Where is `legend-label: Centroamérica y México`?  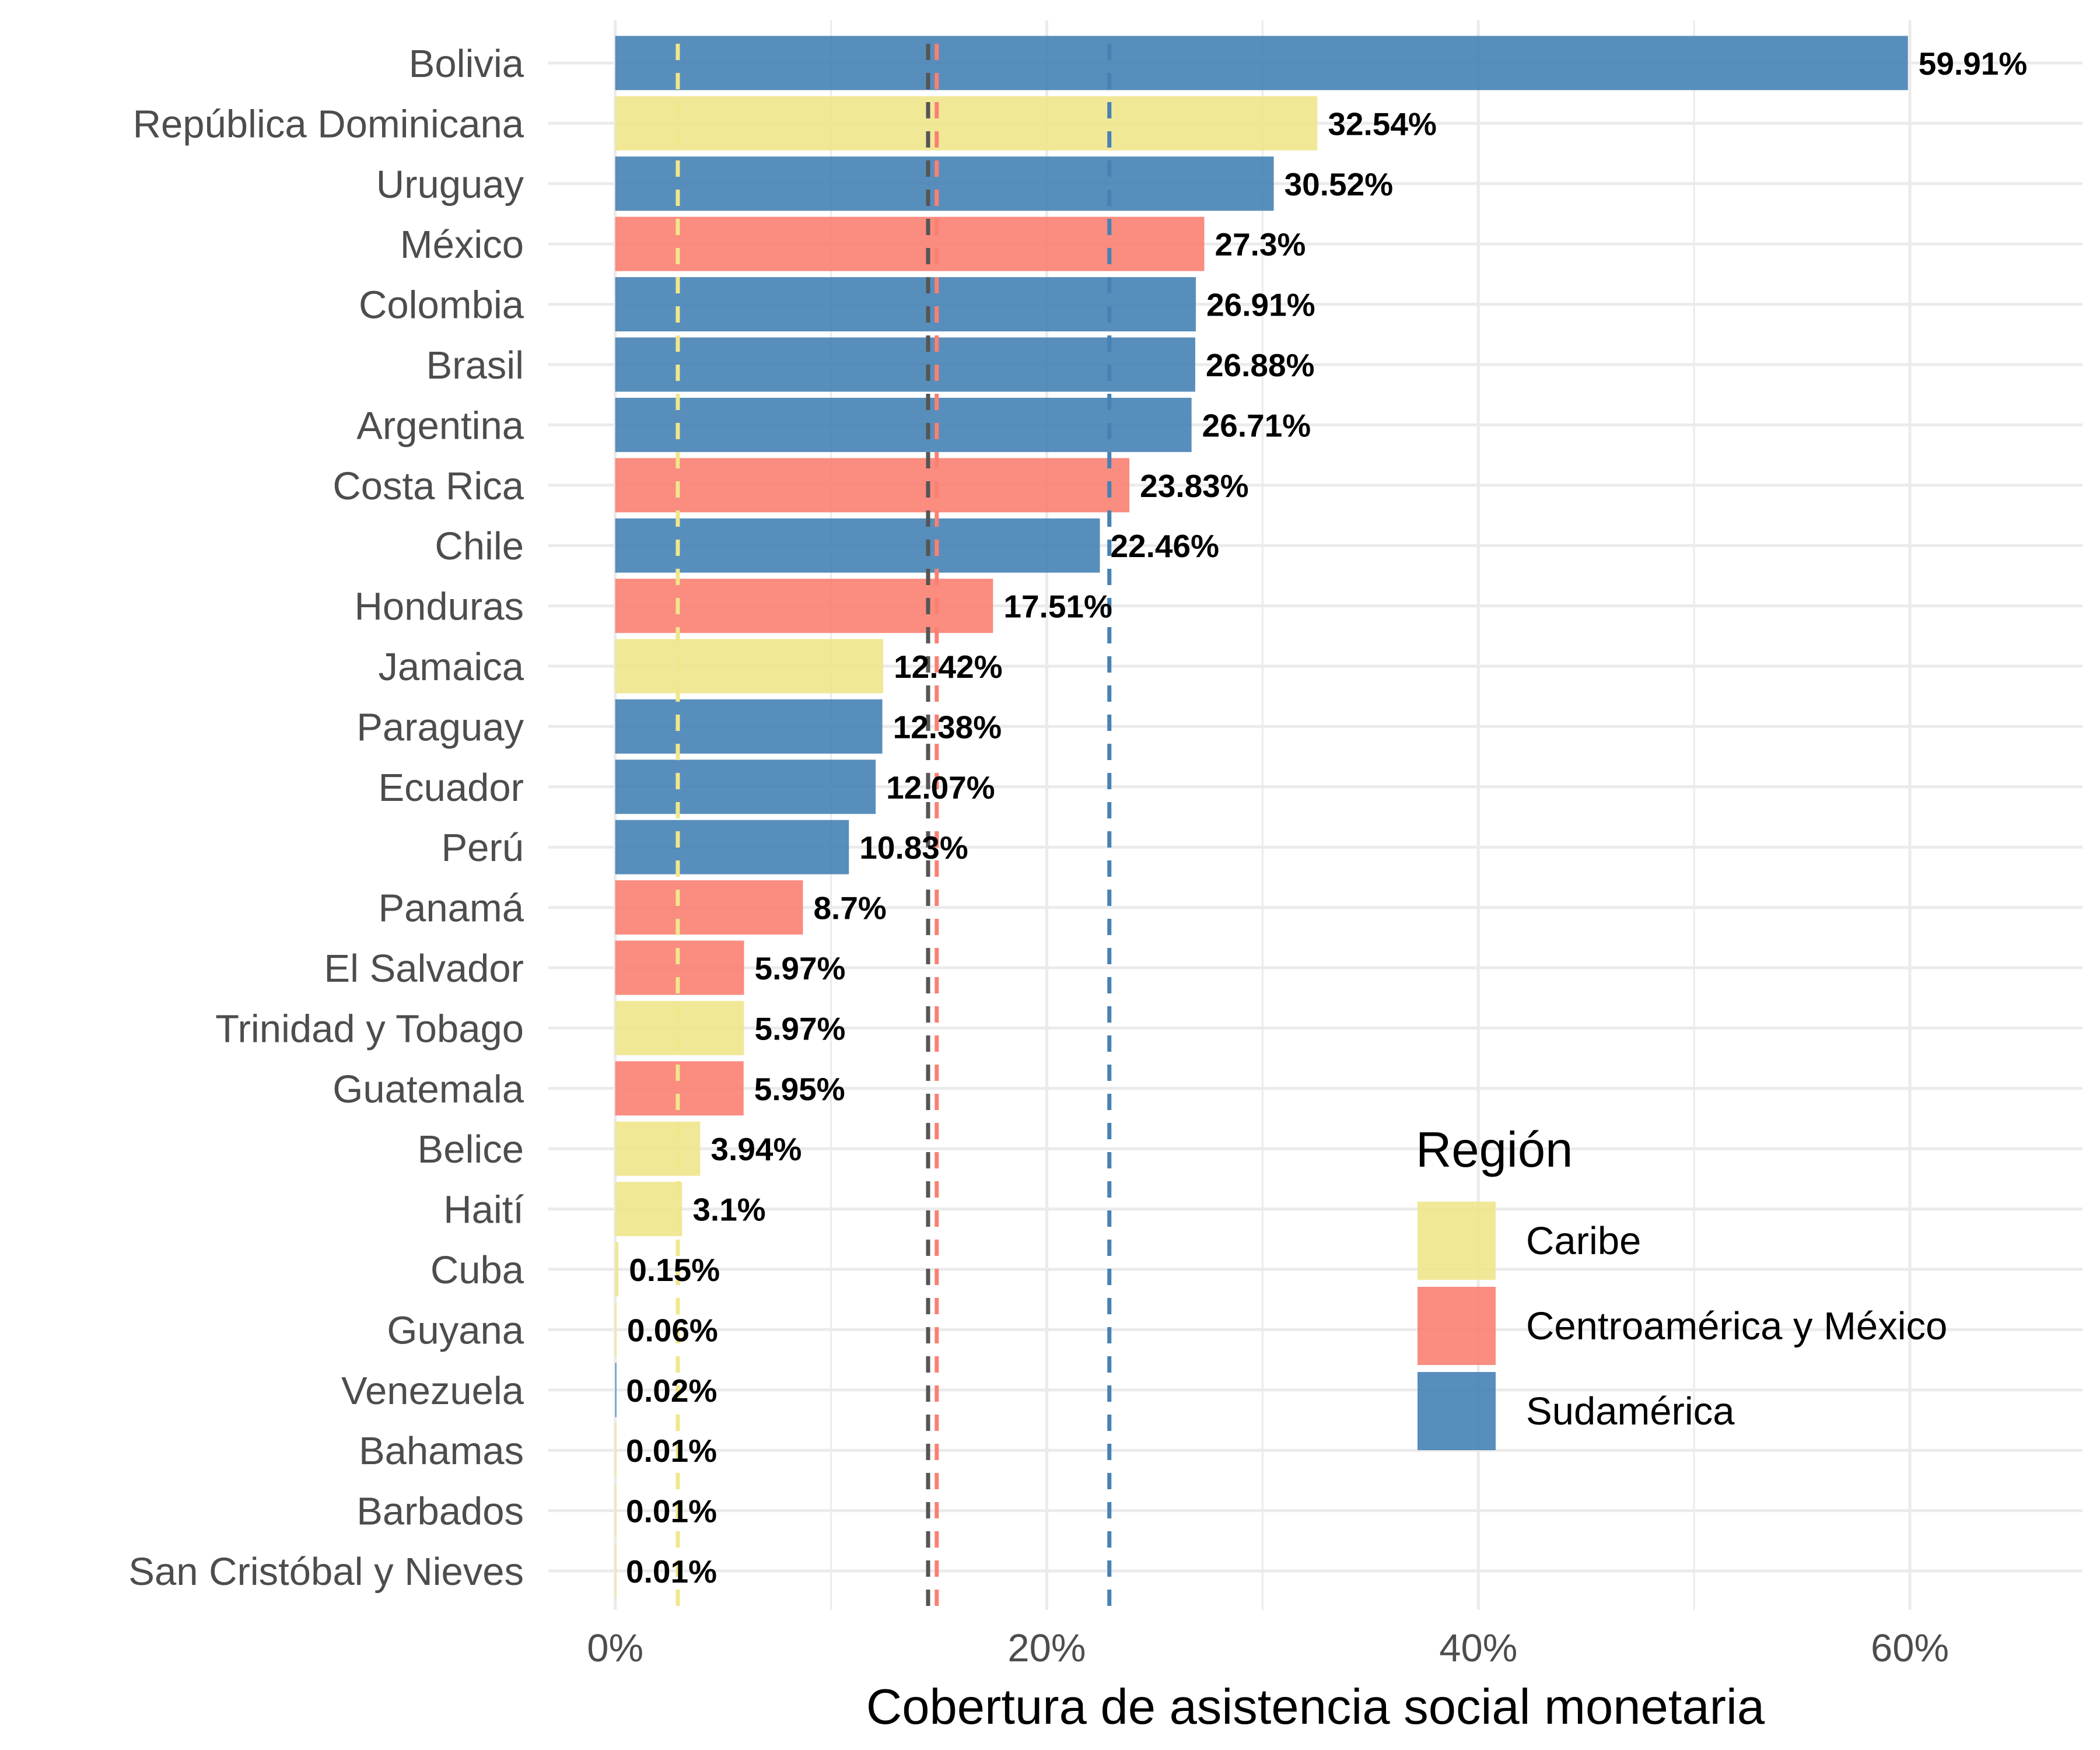
legend-label: Centroamérica y México is located at coordinates (1736, 1326).